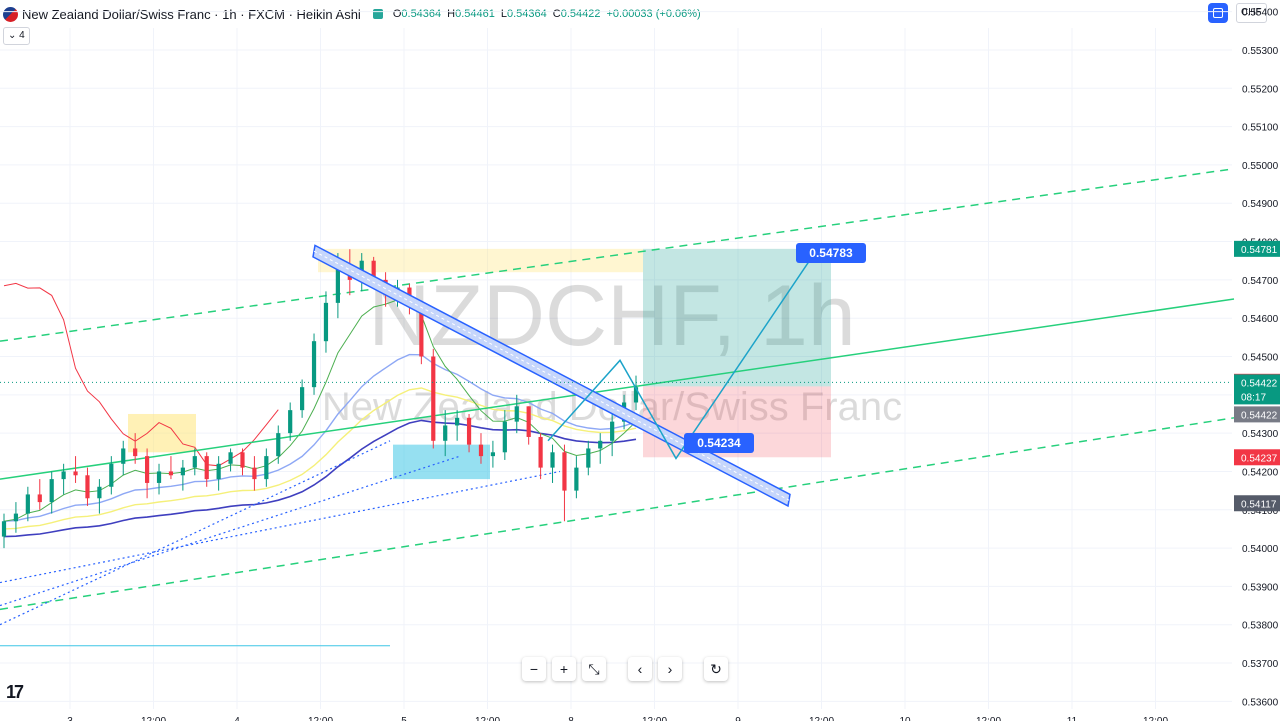 This screenshot has width=1280, height=721. I want to click on price-tick-label: 0.53600, so click(1260, 702).